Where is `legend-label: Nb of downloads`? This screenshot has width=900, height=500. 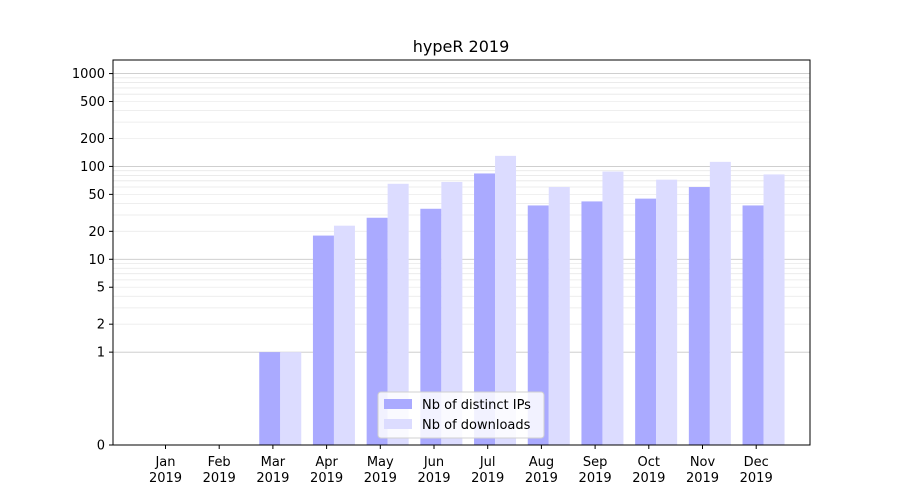 legend-label: Nb of downloads is located at coordinates (476, 425).